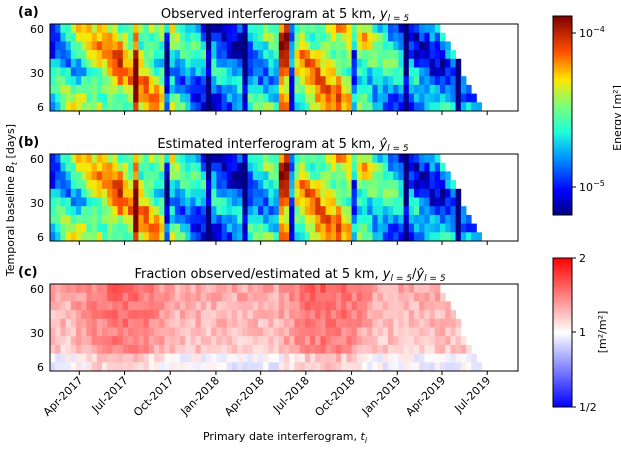  I want to click on heatmap-estimated, so click(266, 198).